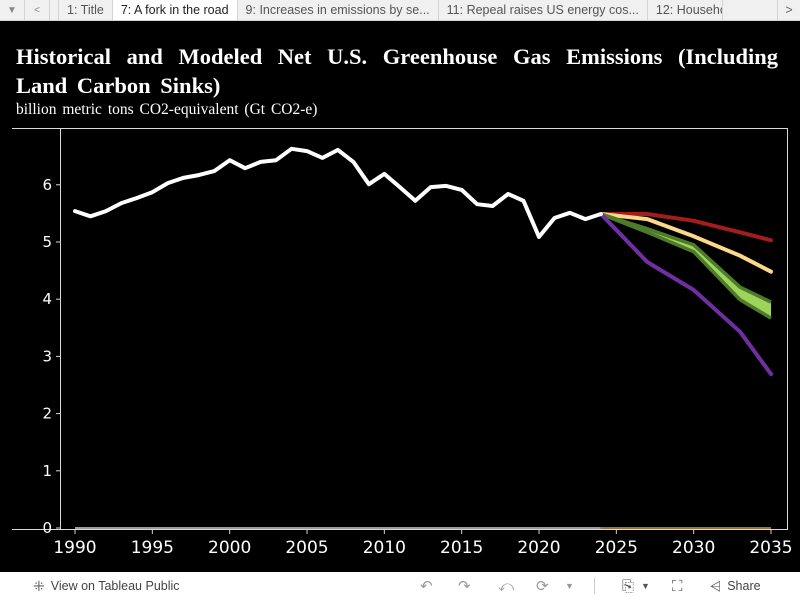  What do you see at coordinates (306, 548) in the screenshot?
I see `x-tick-label: 2005` at bounding box center [306, 548].